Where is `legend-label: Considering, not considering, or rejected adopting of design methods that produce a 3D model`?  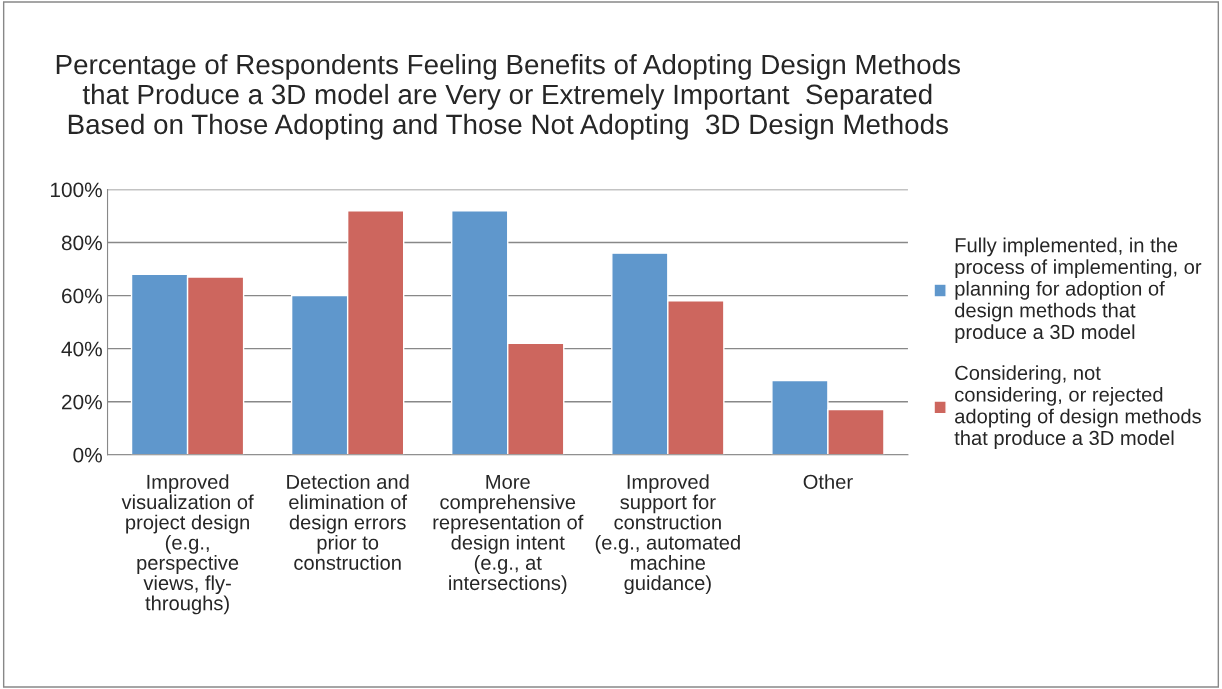
legend-label: Considering, not considering, or rejected adopting of design methods that produce a 3D model is located at coordinates (1077, 407).